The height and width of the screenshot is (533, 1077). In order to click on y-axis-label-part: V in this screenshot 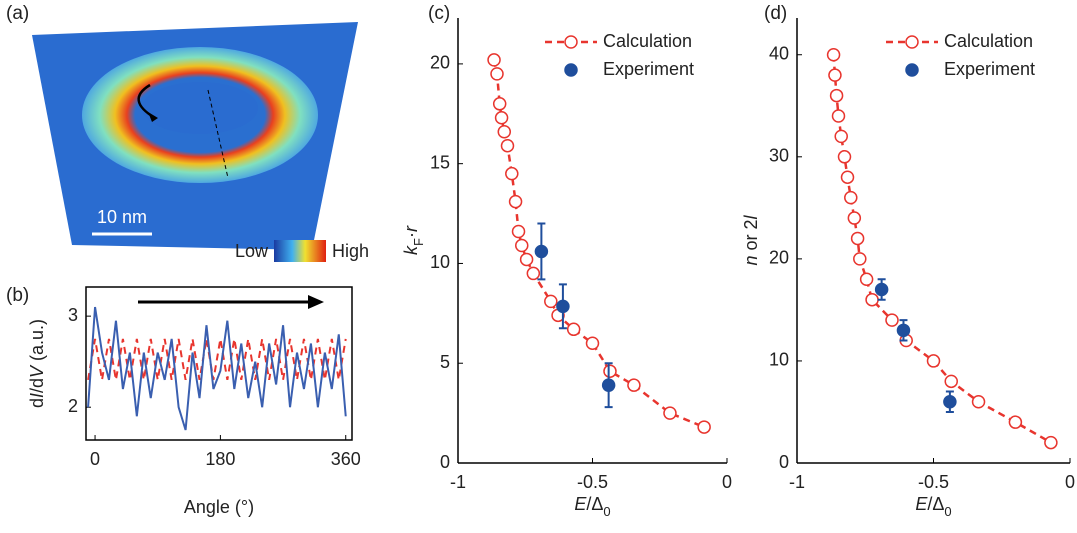, I will do `click(37, 371)`.